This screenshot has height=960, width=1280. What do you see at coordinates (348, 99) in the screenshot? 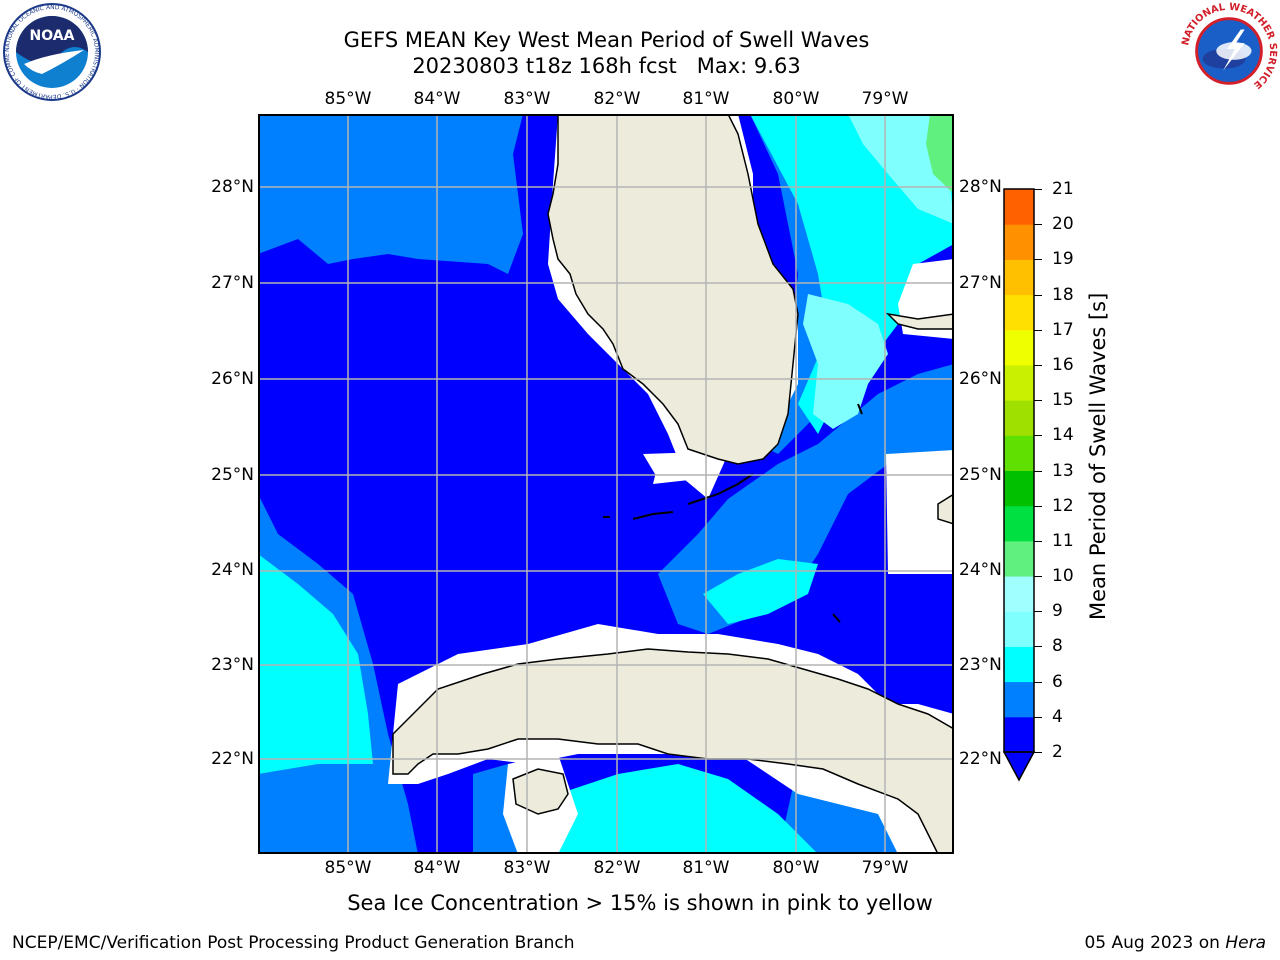
I see `lon-tick-top: 85°W` at bounding box center [348, 99].